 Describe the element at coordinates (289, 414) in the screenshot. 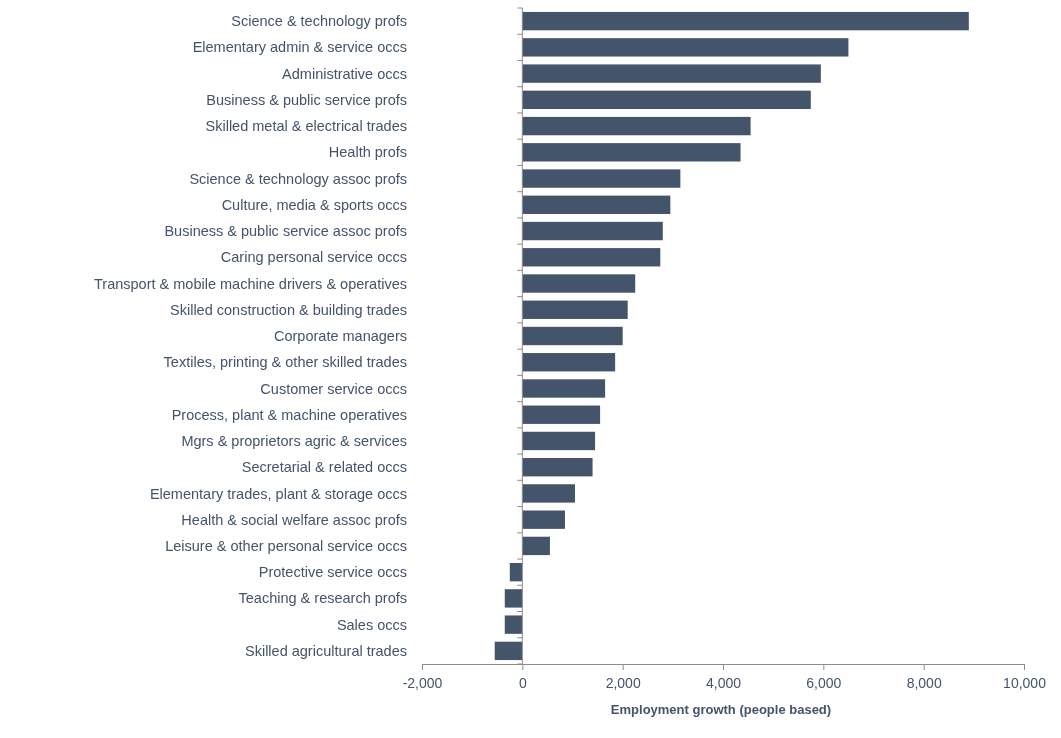

I see `y-tick-label: Process, plant & machine operatives` at that location.